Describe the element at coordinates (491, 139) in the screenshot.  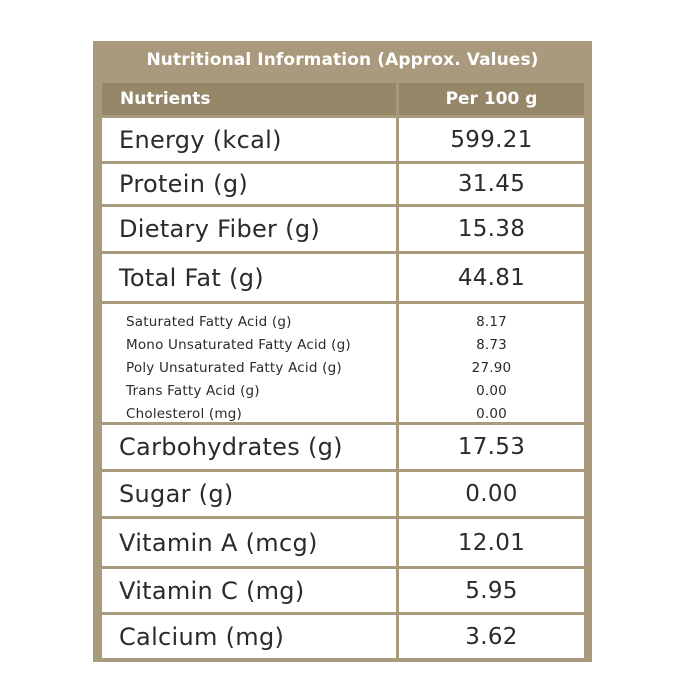
I see `row-energy-value: 599.21` at that location.